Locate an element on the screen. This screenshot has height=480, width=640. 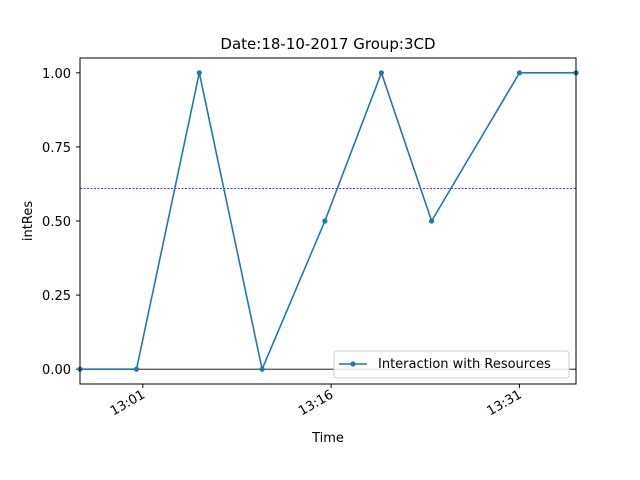
legend-box is located at coordinates (451, 364).